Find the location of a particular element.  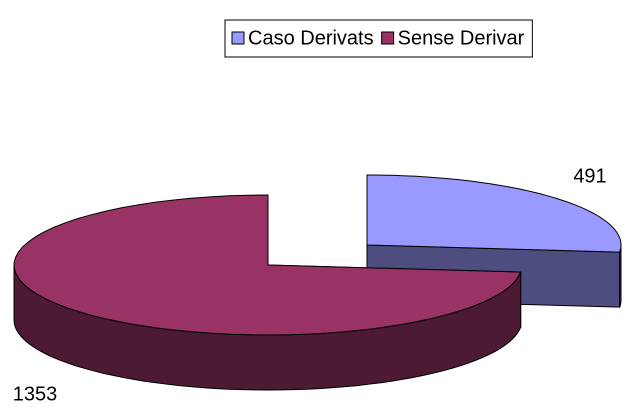

legend: Caso Derivats Sense Derivar is located at coordinates (378, 38).